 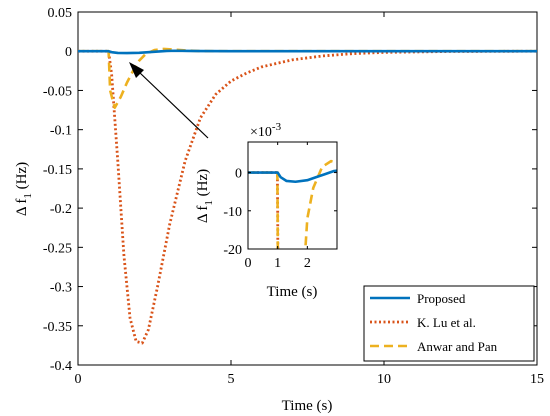 I want to click on x-tick-label: 10, so click(x=384, y=379).